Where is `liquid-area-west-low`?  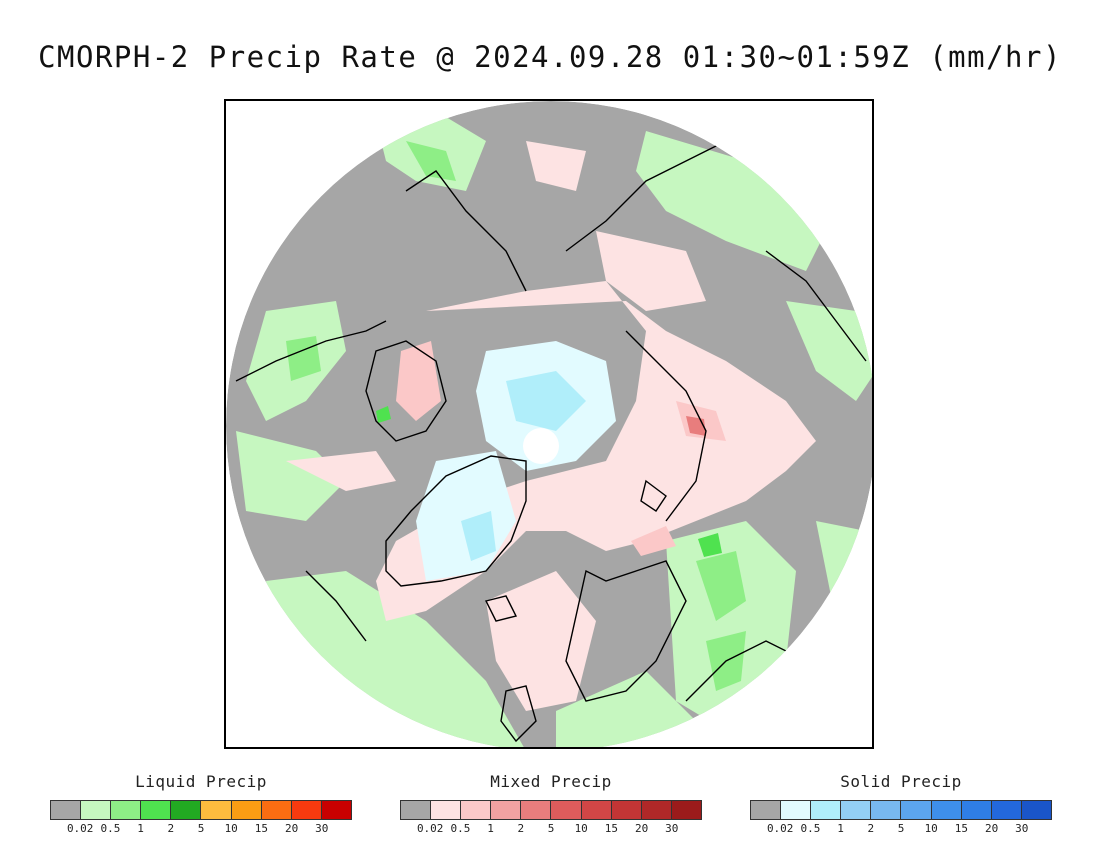 liquid-area-west-low is located at coordinates (291, 476).